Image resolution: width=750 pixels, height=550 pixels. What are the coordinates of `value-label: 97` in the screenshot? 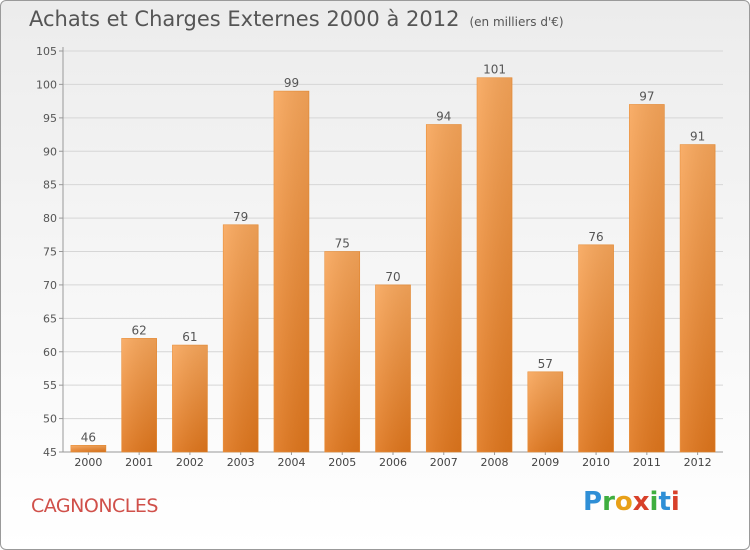 It's located at (646, 96).